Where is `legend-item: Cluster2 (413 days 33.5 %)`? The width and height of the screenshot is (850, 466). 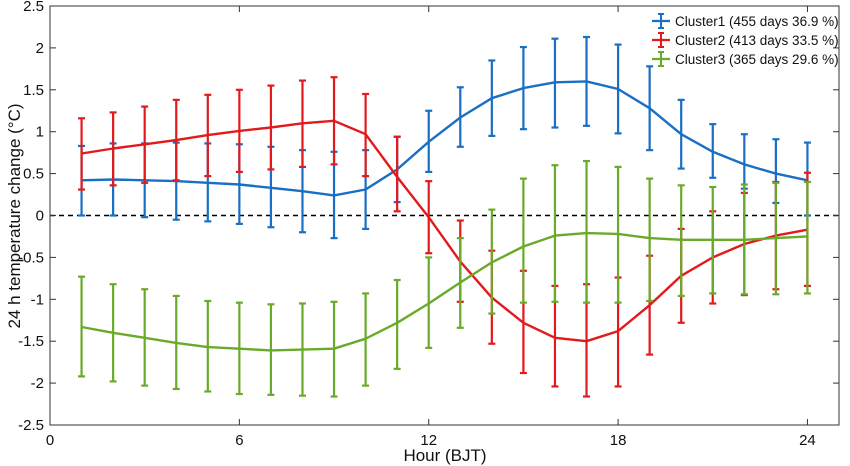
legend-item: Cluster2 (413 days 33.5 %) is located at coordinates (745, 40).